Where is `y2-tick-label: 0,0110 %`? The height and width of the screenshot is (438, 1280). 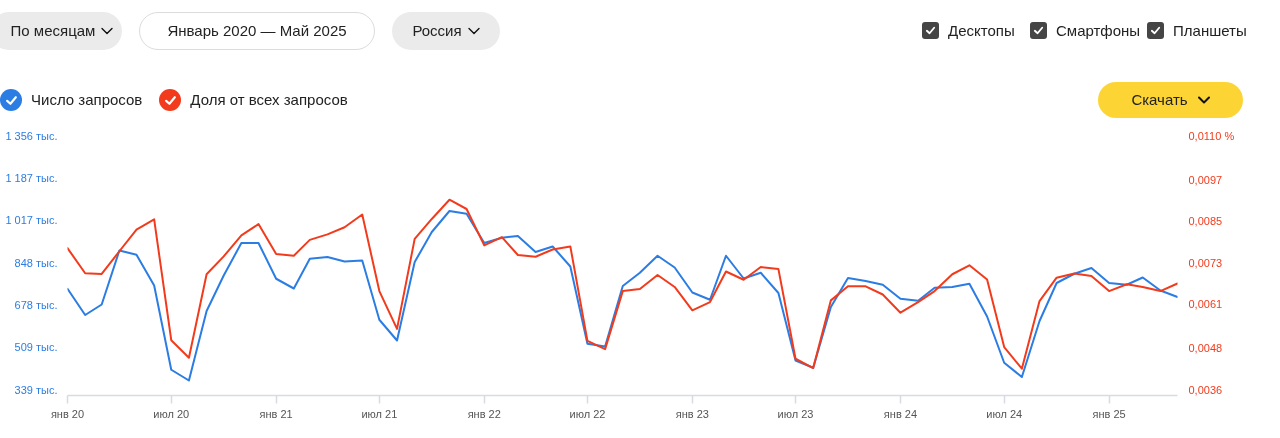 y2-tick-label: 0,0110 % is located at coordinates (1211, 135).